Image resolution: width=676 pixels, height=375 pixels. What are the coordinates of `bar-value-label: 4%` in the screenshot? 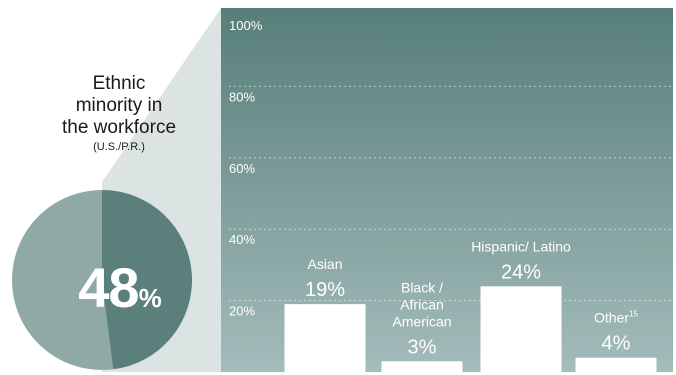 It's located at (616, 344).